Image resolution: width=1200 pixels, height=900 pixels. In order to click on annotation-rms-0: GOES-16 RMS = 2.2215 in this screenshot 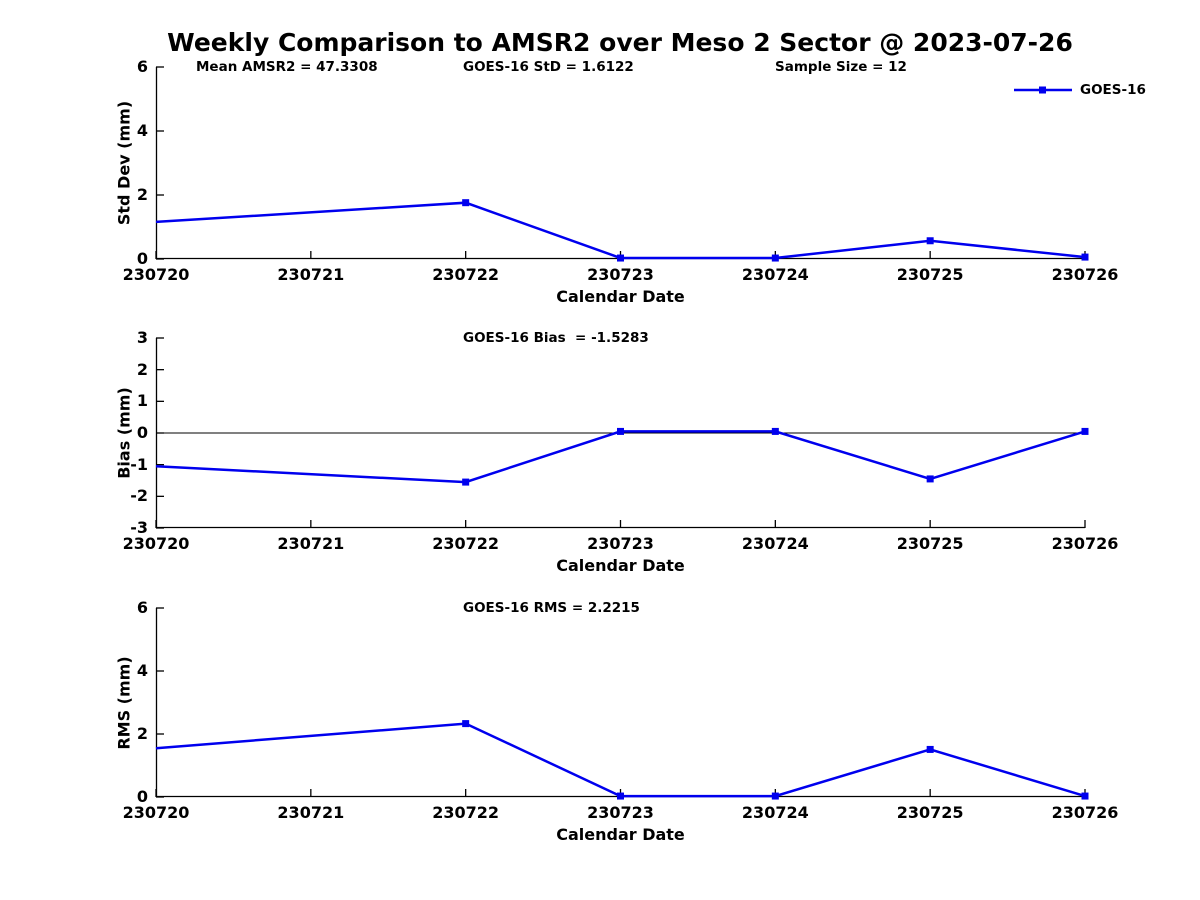, I will do `click(551, 608)`.